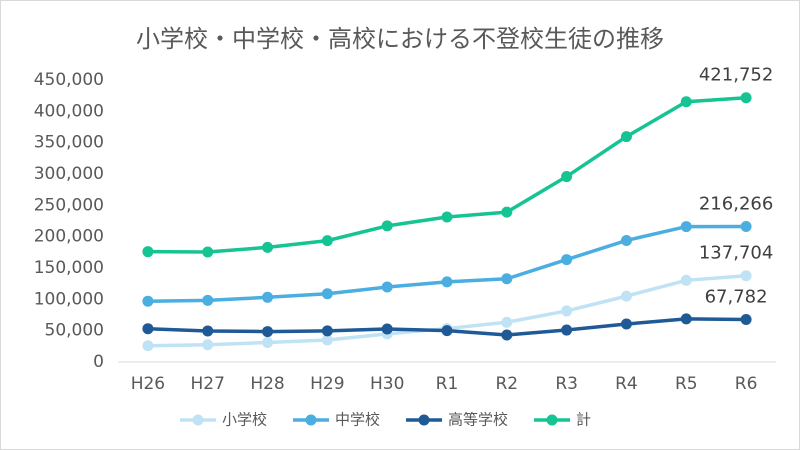  Describe the element at coordinates (69, 268) in the screenshot. I see `y-tick-label: 150,000` at that location.